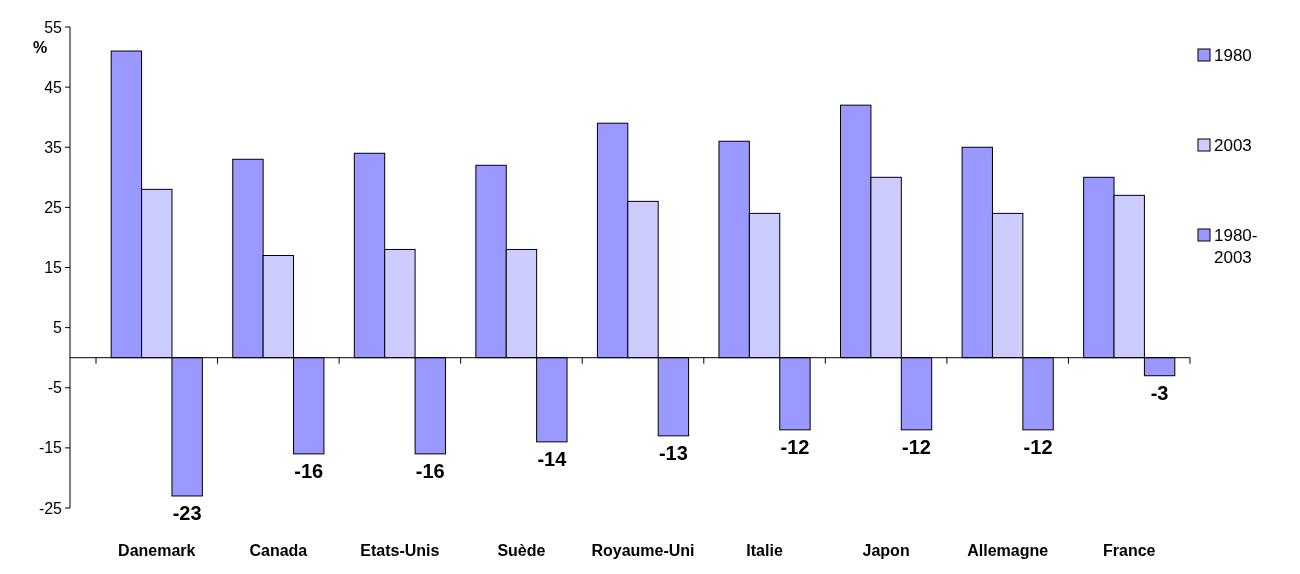  I want to click on x-tick-label: Suède, so click(521, 550).